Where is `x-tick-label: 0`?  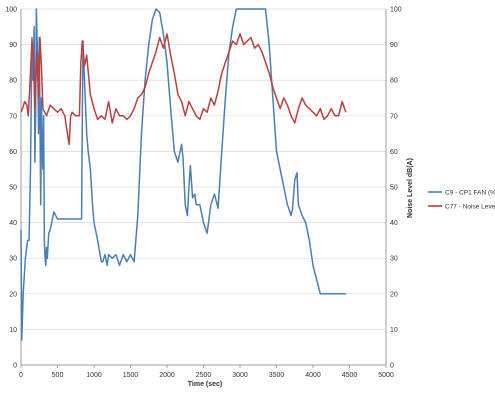 x-tick-label: 0 is located at coordinates (21, 375).